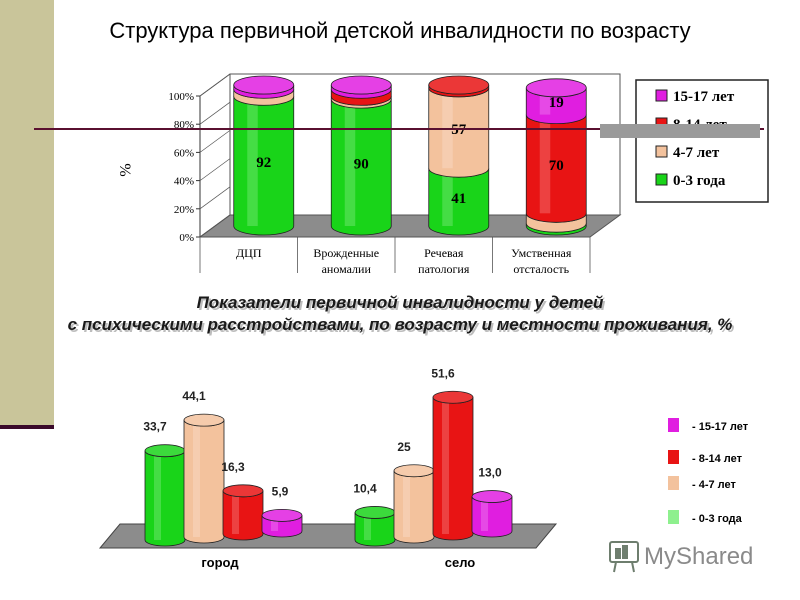 This screenshot has width=800, height=600. Describe the element at coordinates (704, 97) in the screenshot. I see `chart1-legend-label: 15-17 лет` at that location.